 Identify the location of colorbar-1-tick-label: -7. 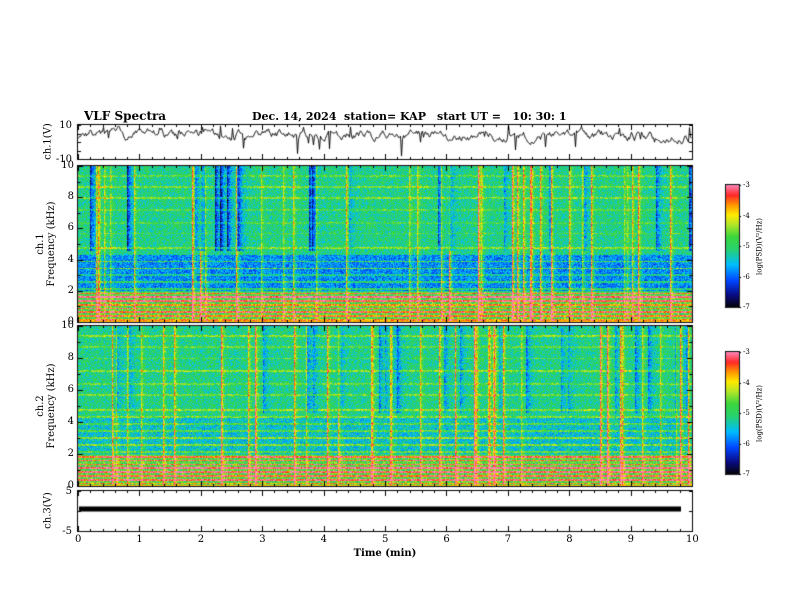
(746, 307).